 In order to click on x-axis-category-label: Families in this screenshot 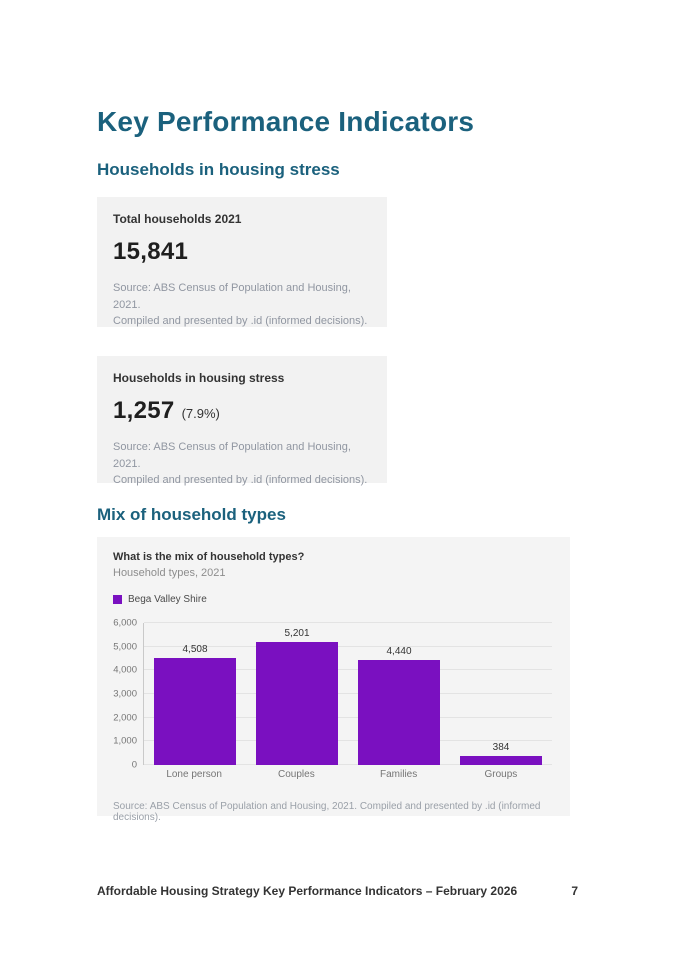, I will do `click(399, 774)`.